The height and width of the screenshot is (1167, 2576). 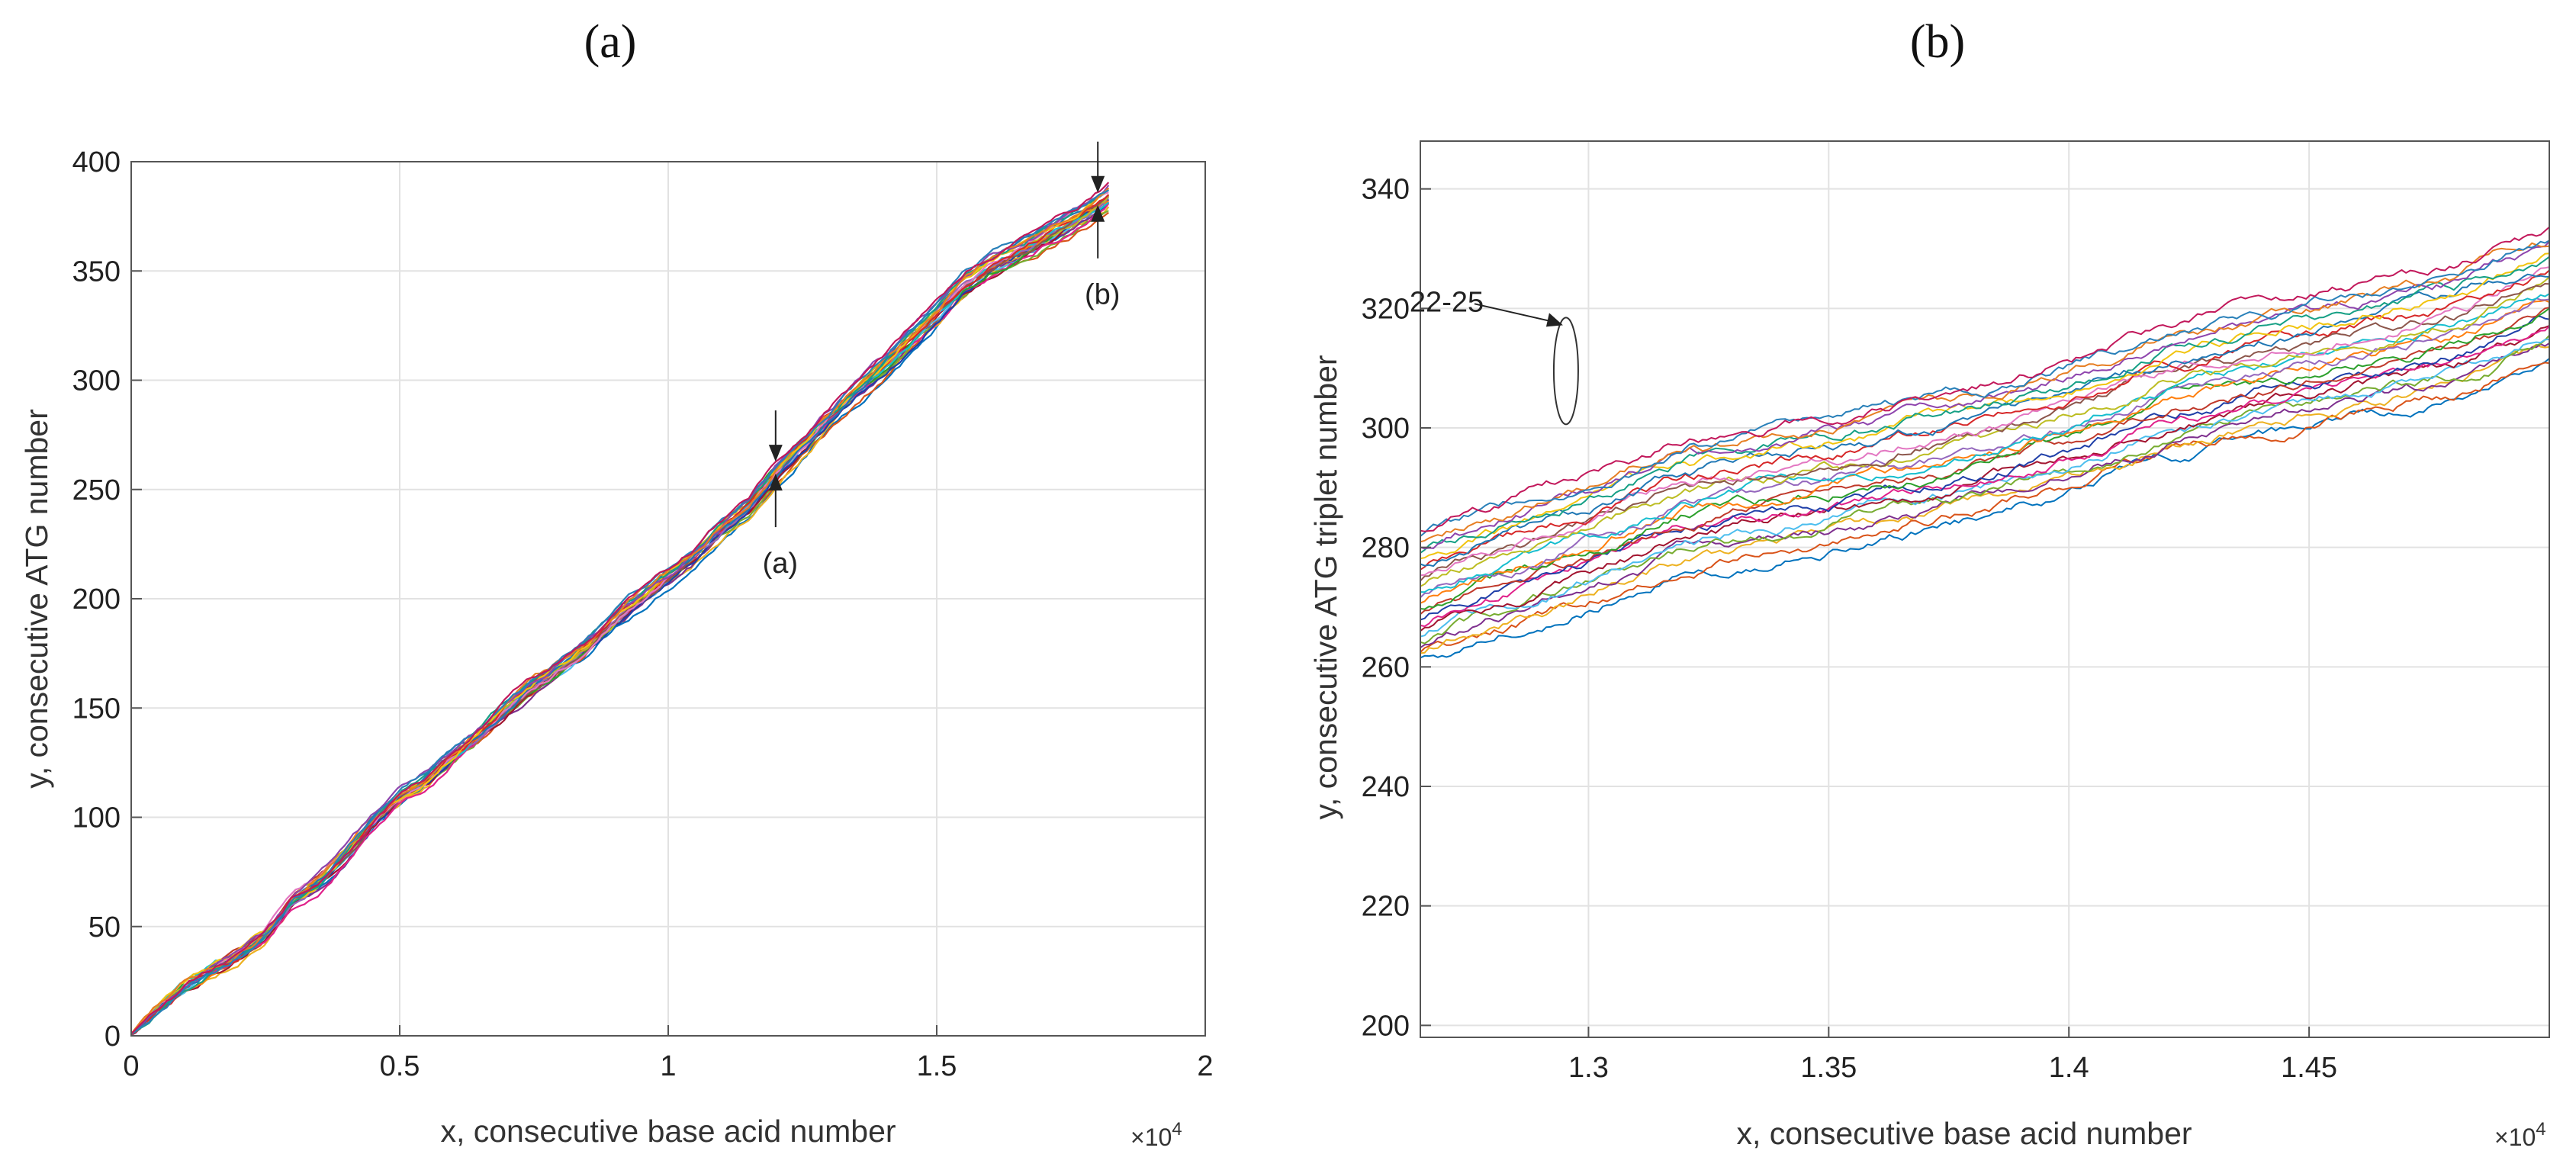 I want to click on x-tick-label: 2, so click(x=1205, y=1066).